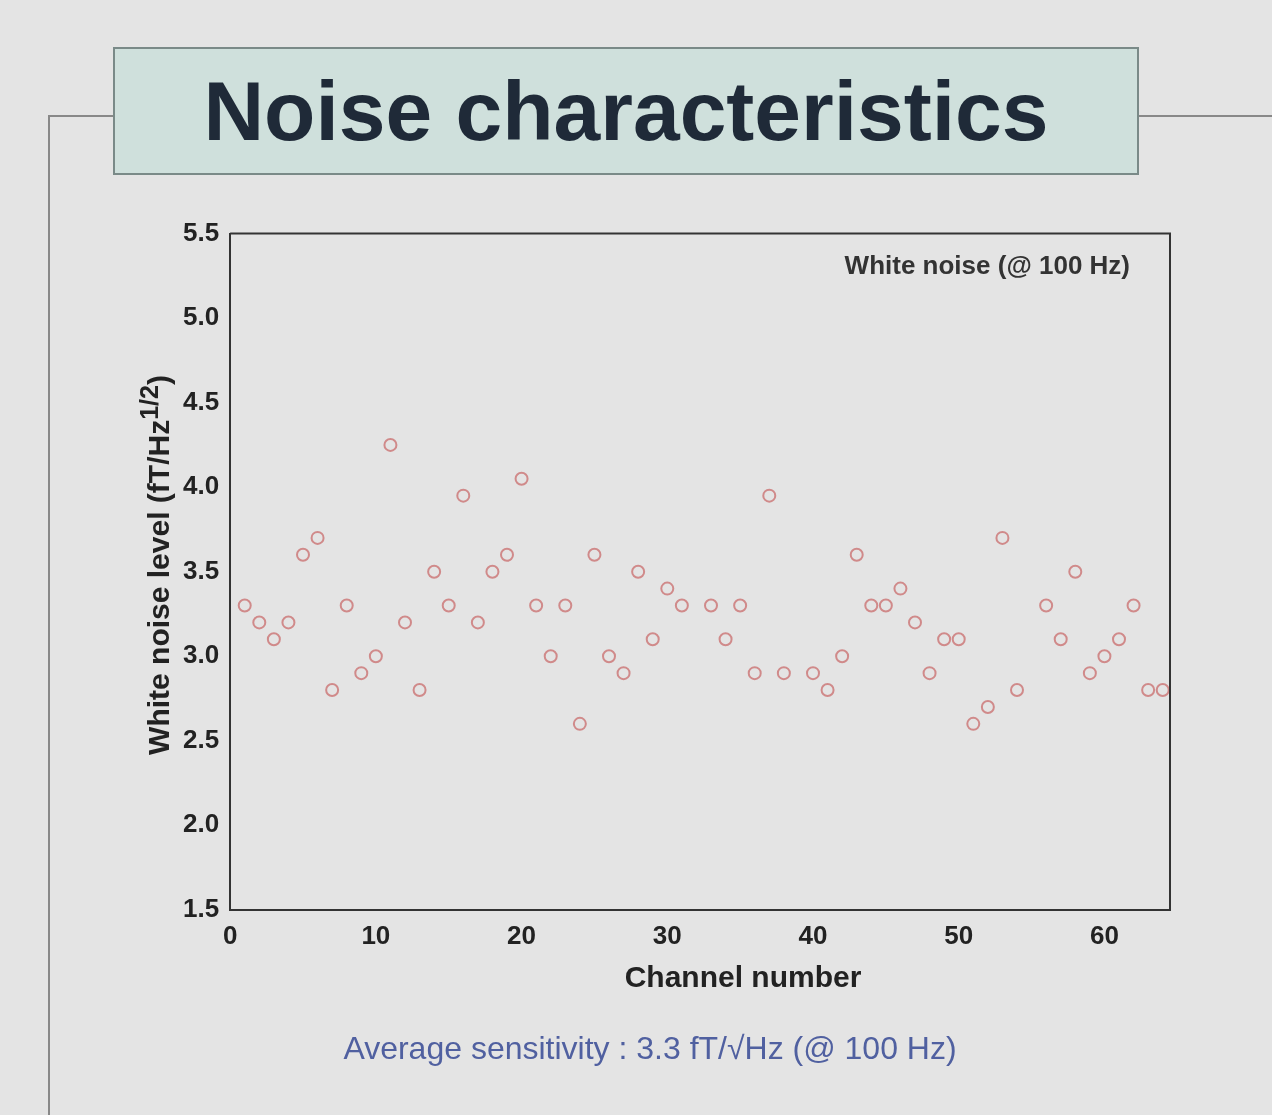  Describe the element at coordinates (201, 823) in the screenshot. I see `y-tick-label: 2.0` at that location.